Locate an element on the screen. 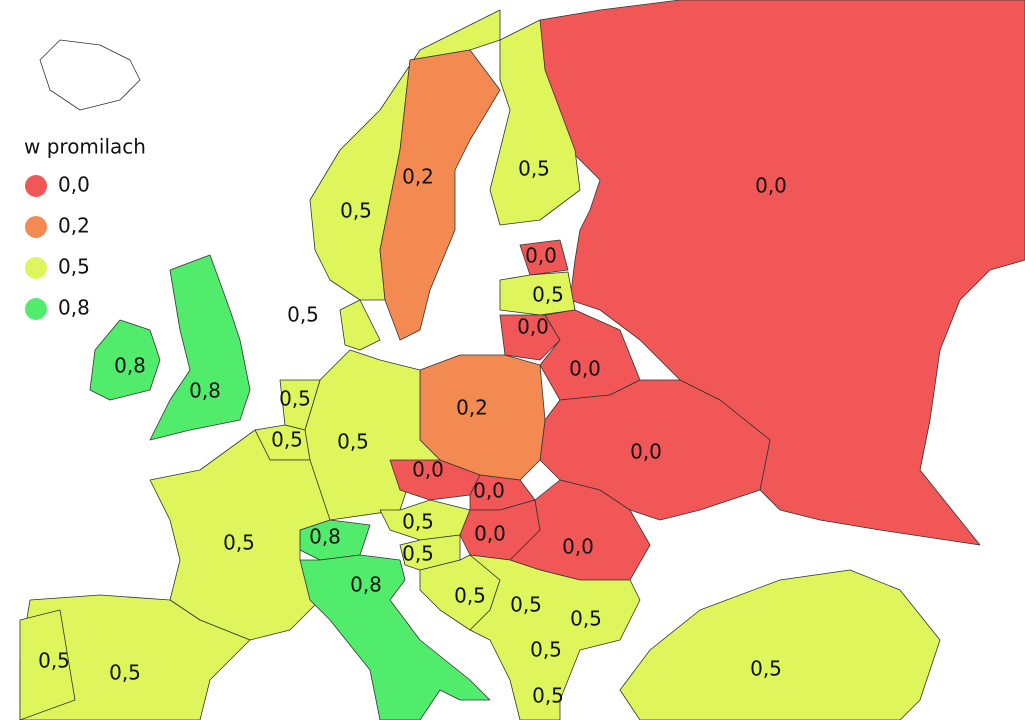 Image resolution: width=1025 pixels, height=720 pixels. legend-label: 0,2 is located at coordinates (74, 226).